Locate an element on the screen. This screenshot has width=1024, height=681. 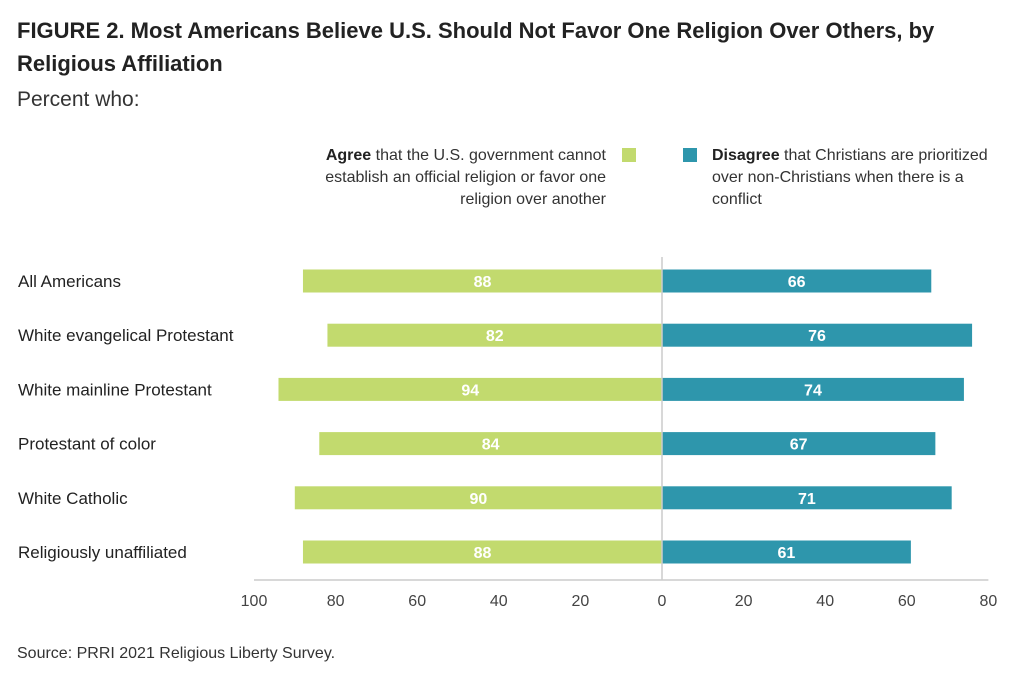
category-label: White evangelical Protestant is located at coordinates (126, 335).